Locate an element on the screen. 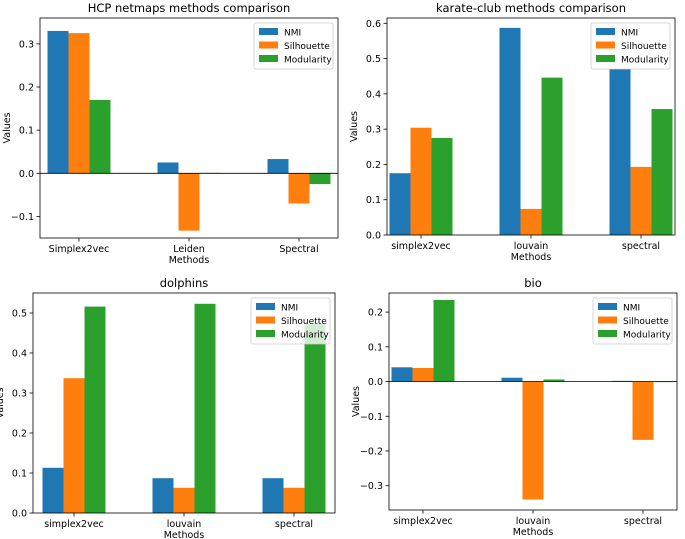 Image resolution: width=685 pixels, height=539 pixels. x-tick-label: Leiden is located at coordinates (189, 249).